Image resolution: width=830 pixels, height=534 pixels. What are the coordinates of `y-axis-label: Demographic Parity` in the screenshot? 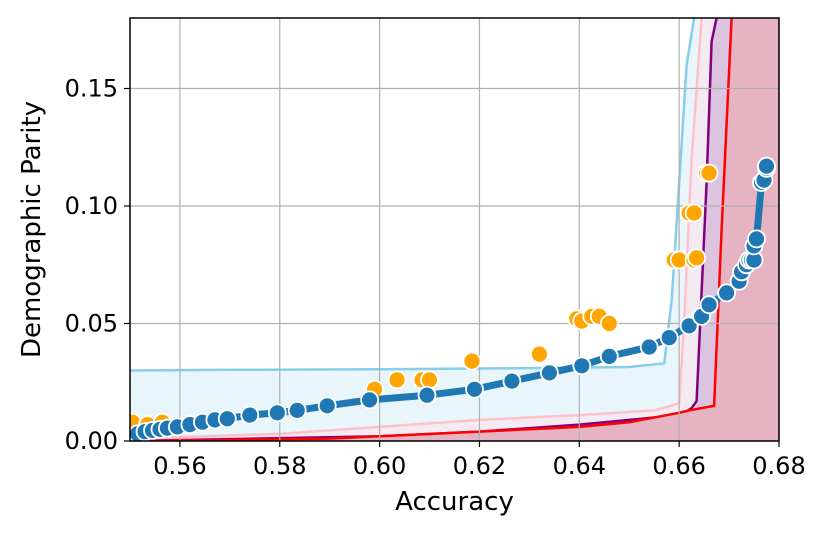 It's located at (32, 229).